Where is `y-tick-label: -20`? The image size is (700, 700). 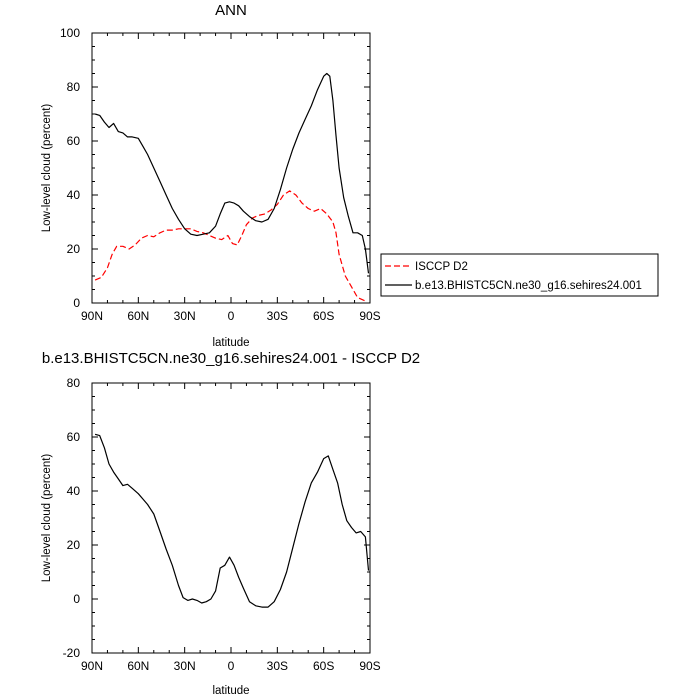 y-tick-label: -20 is located at coordinates (72, 653).